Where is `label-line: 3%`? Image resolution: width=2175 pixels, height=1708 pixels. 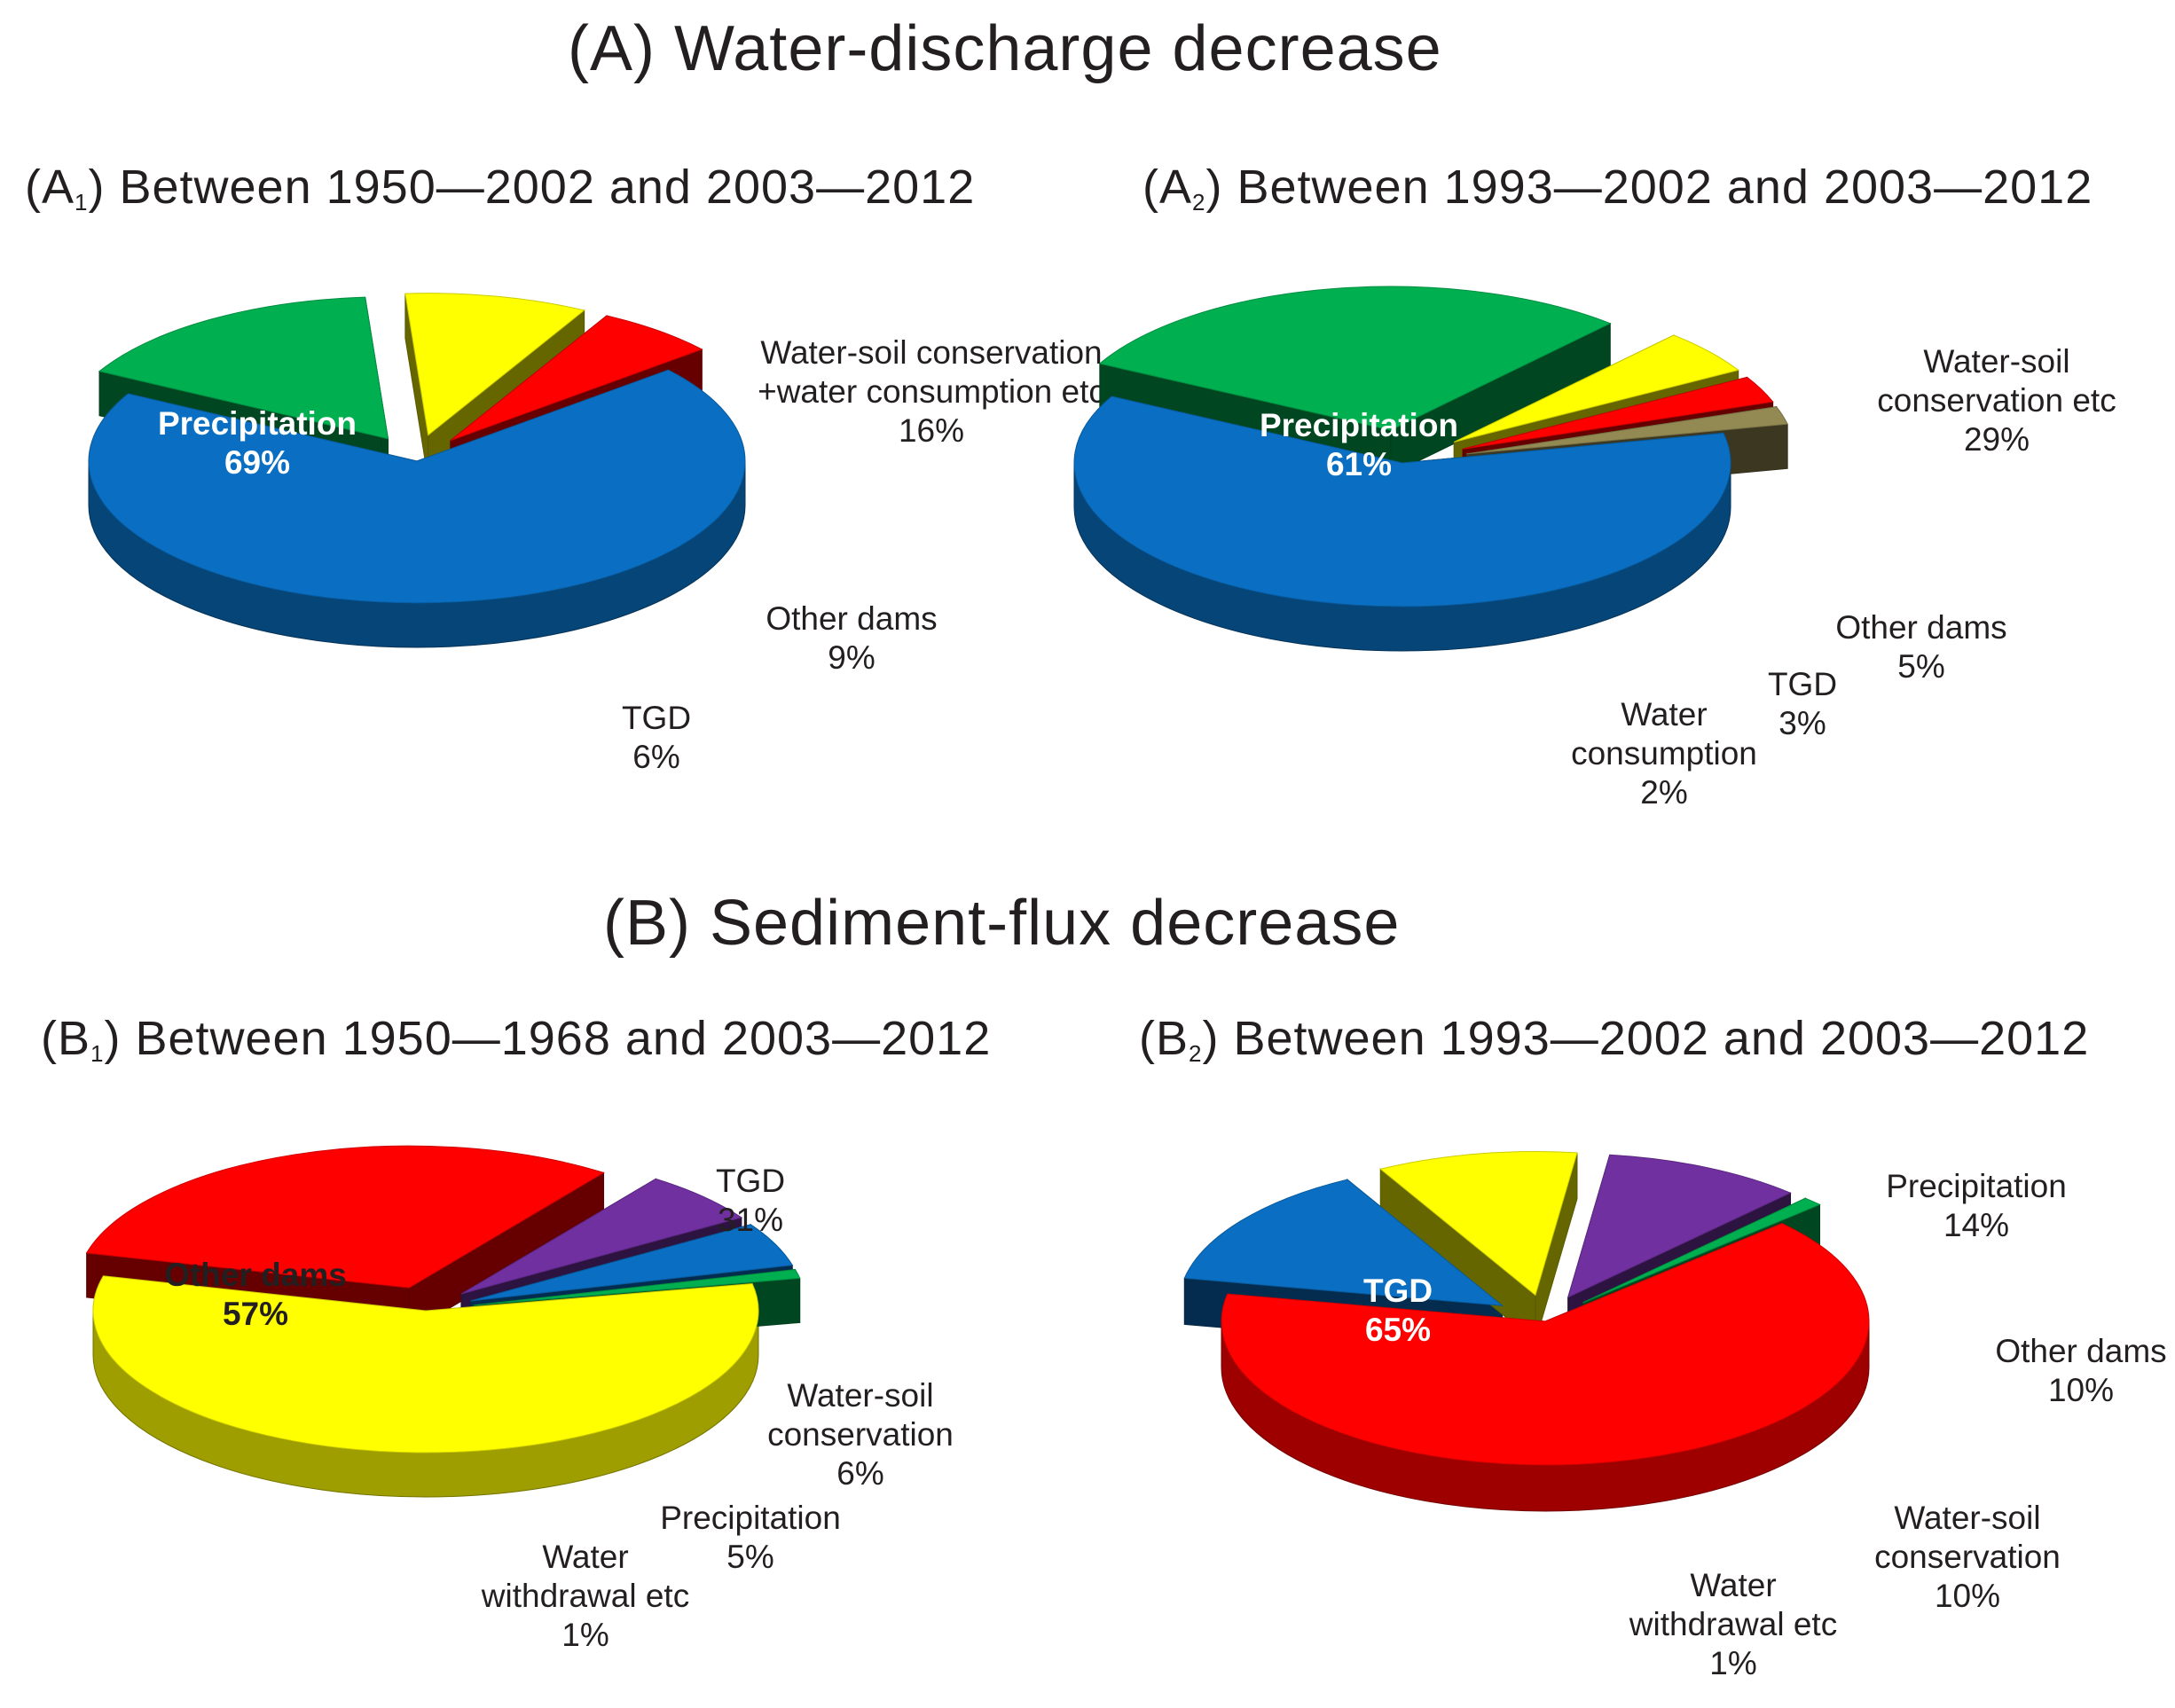 label-line: 3% is located at coordinates (1802, 723).